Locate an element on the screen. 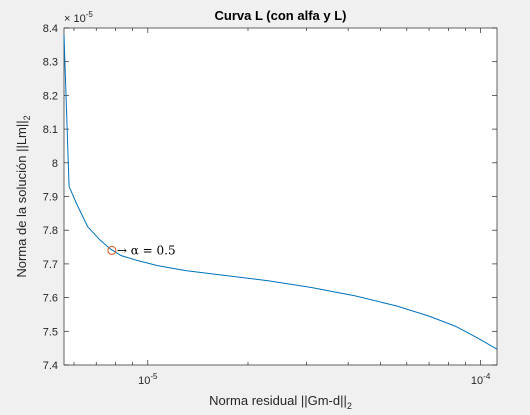 The width and height of the screenshot is (530, 415). y-tick-label: 7.6 is located at coordinates (50, 299).